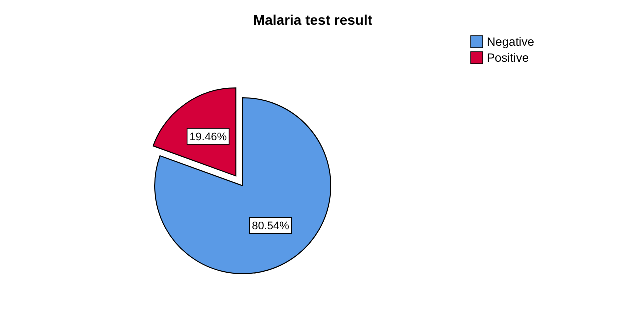  What do you see at coordinates (313, 20) in the screenshot?
I see `chart-title: Malaria test result` at bounding box center [313, 20].